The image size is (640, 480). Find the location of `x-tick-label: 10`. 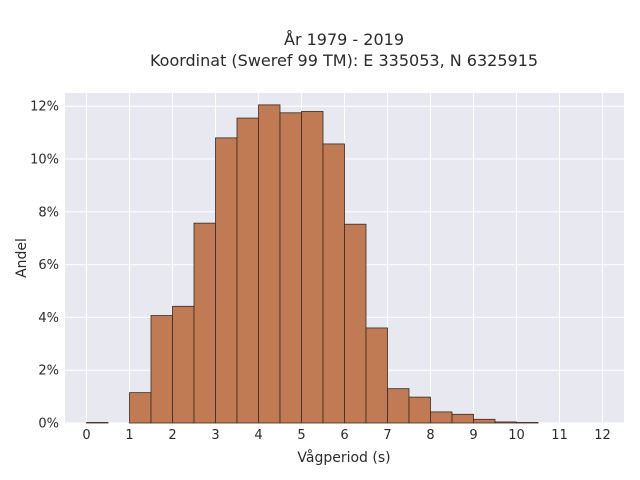

x-tick-label: 10 is located at coordinates (516, 435).